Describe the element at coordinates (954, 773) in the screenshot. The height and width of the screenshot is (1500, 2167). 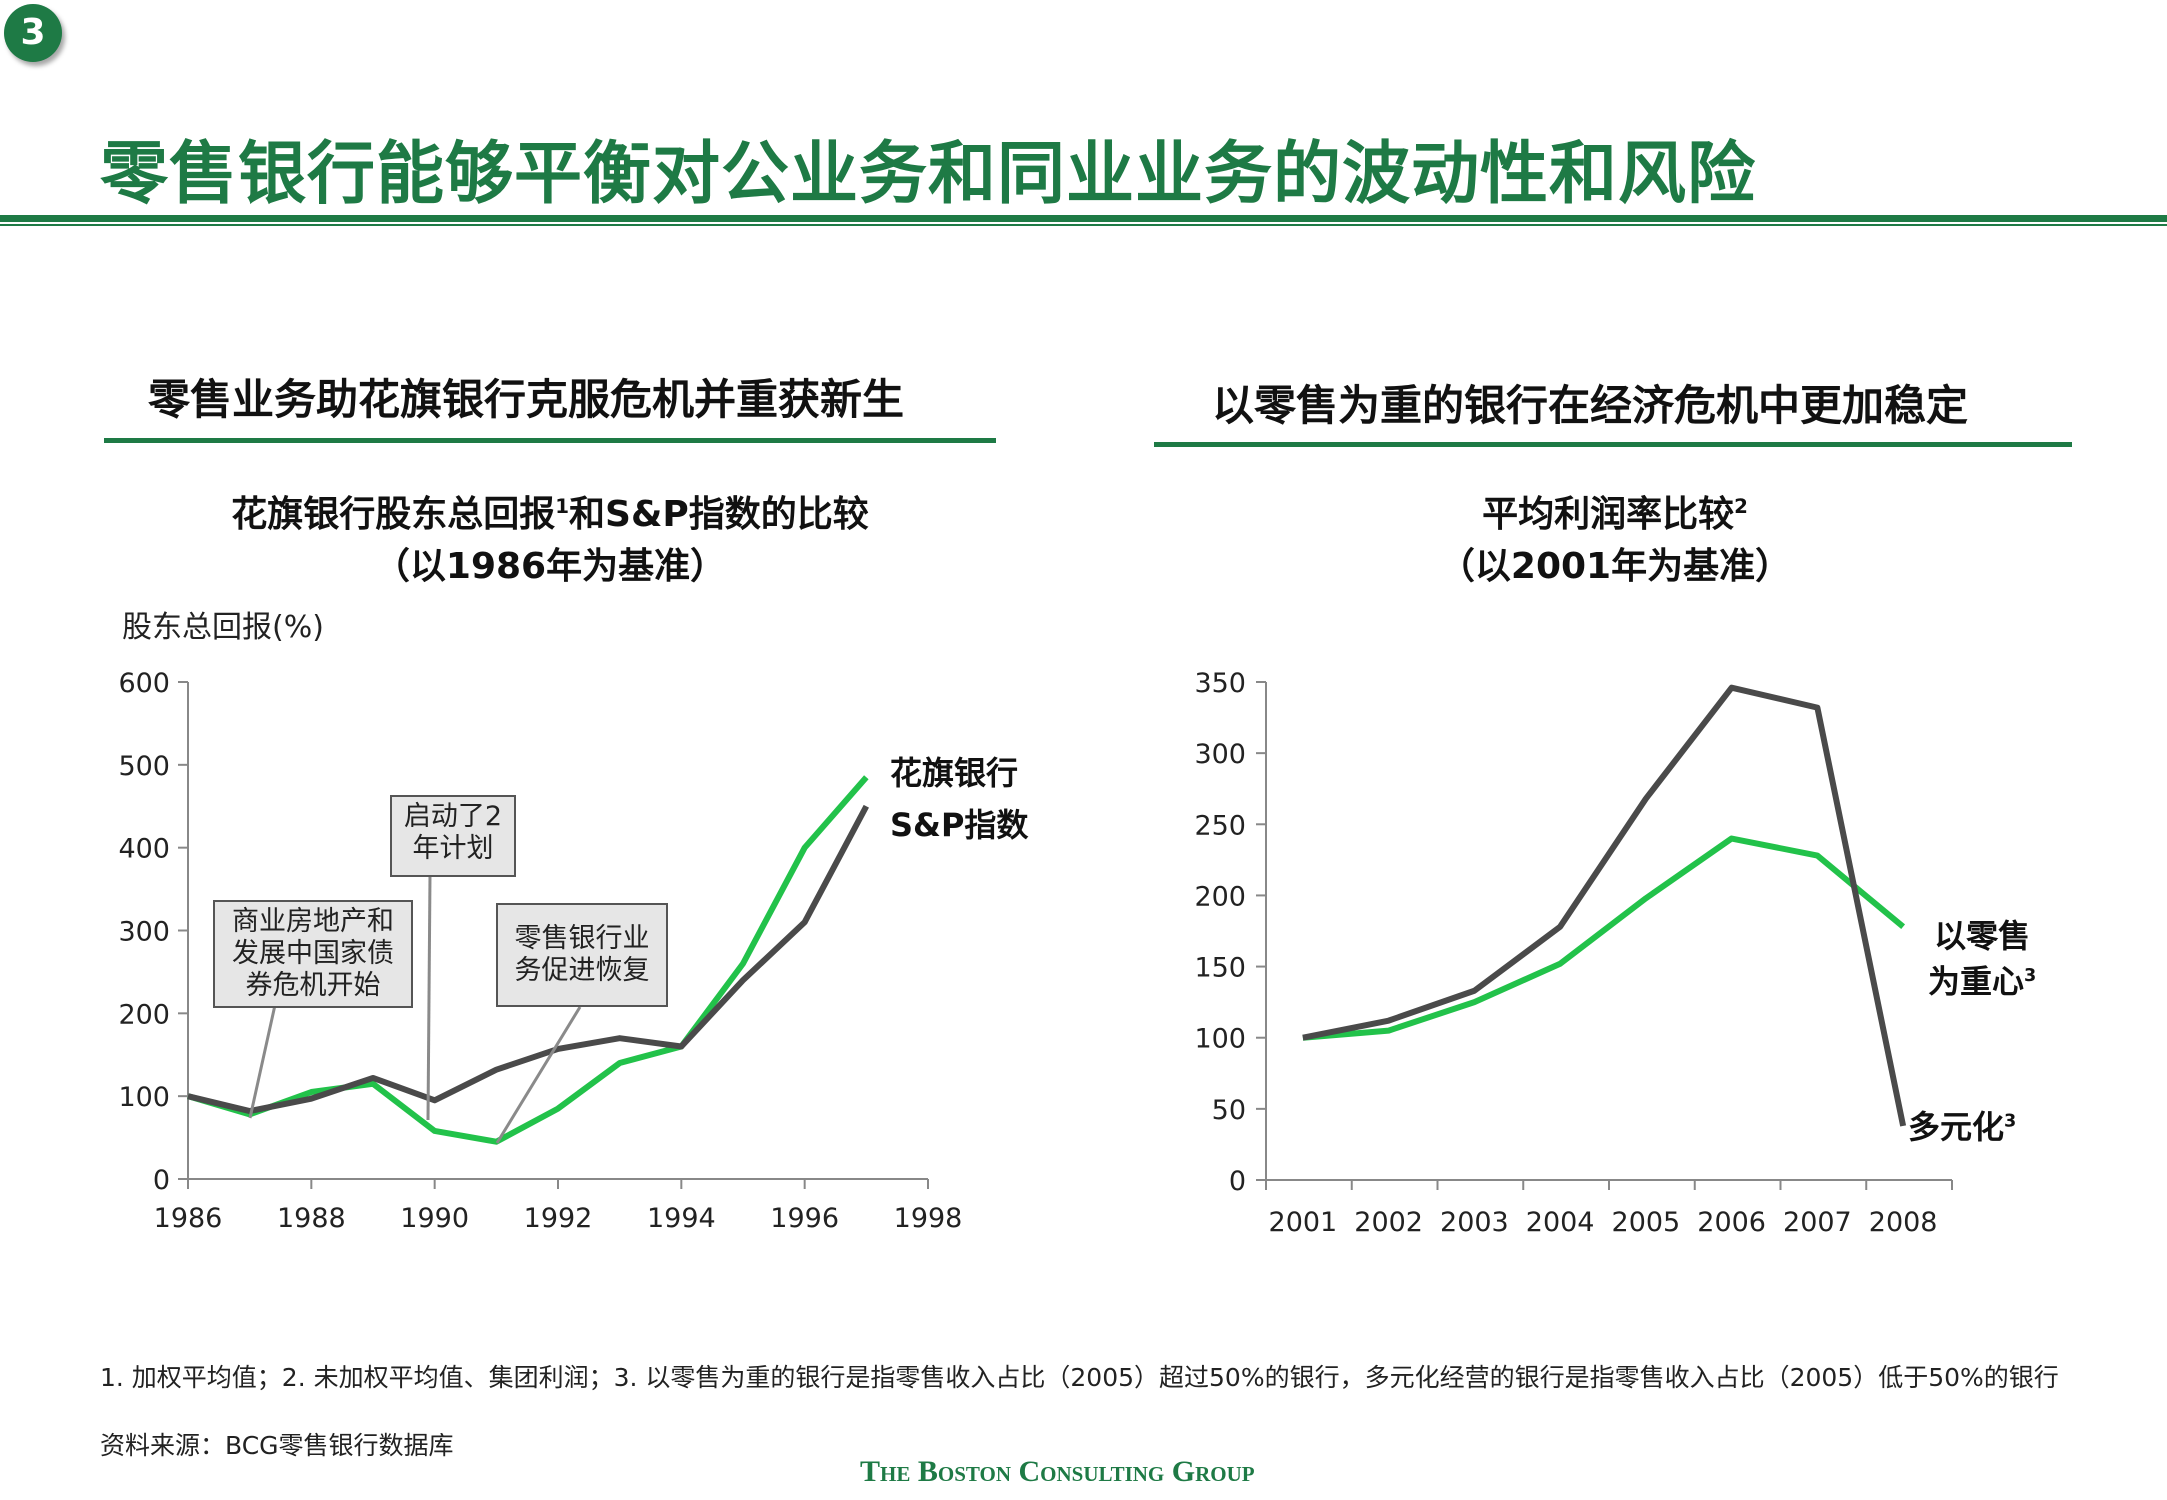
I see `legend-citibank: 花旗银行` at that location.